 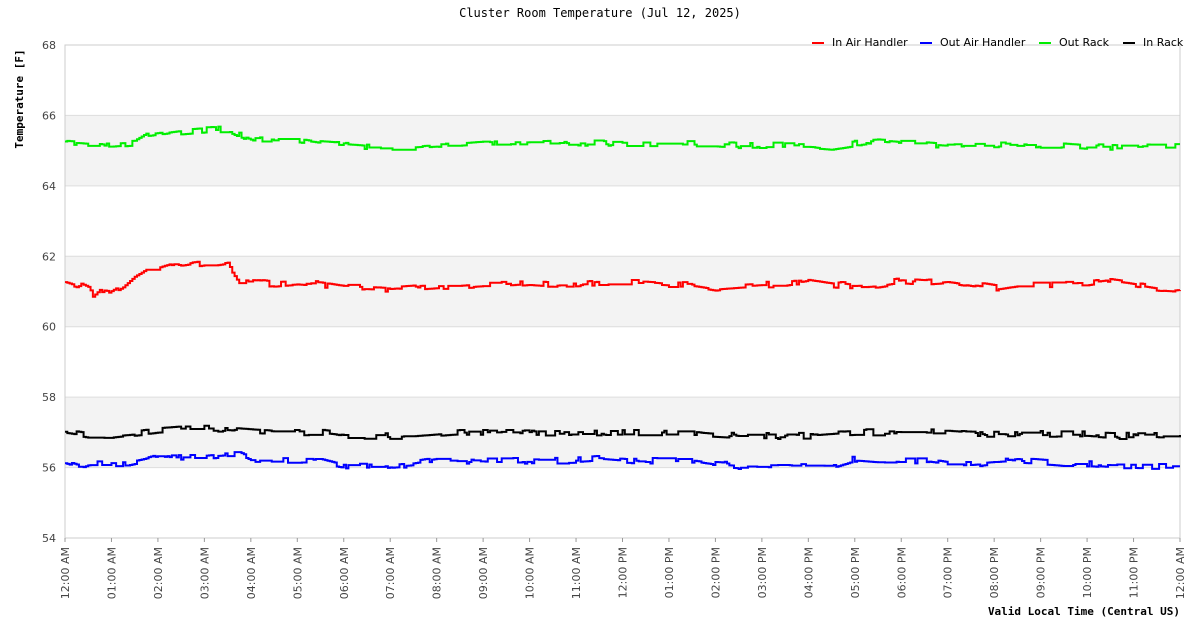 What do you see at coordinates (622, 138) in the screenshot?
I see `series-line-out-rack` at bounding box center [622, 138].